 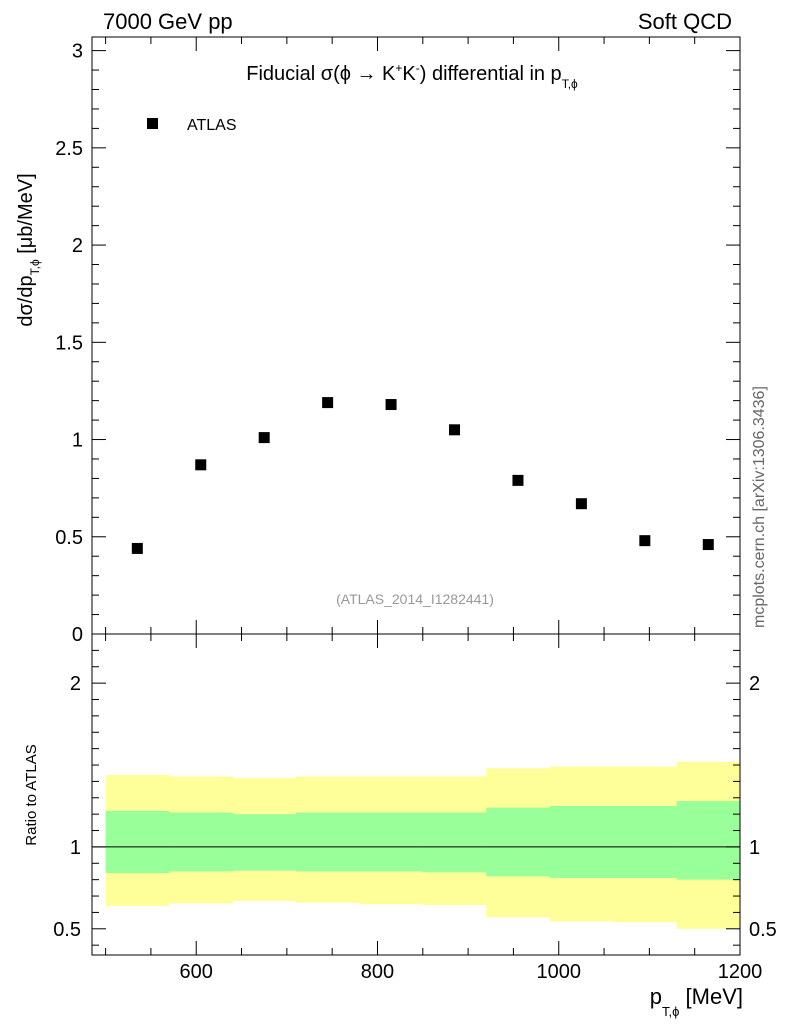 I want to click on x-tick-label: 1000, so click(x=558, y=972).